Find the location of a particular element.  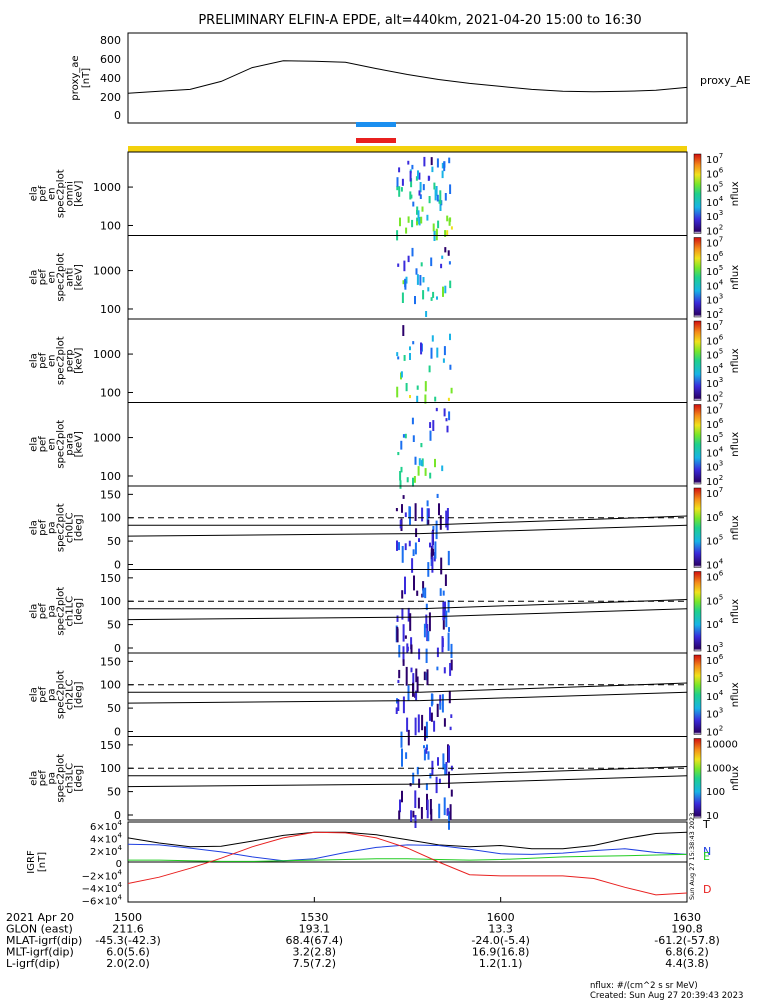

orbit-cell: 1600 is located at coordinates (501, 917).